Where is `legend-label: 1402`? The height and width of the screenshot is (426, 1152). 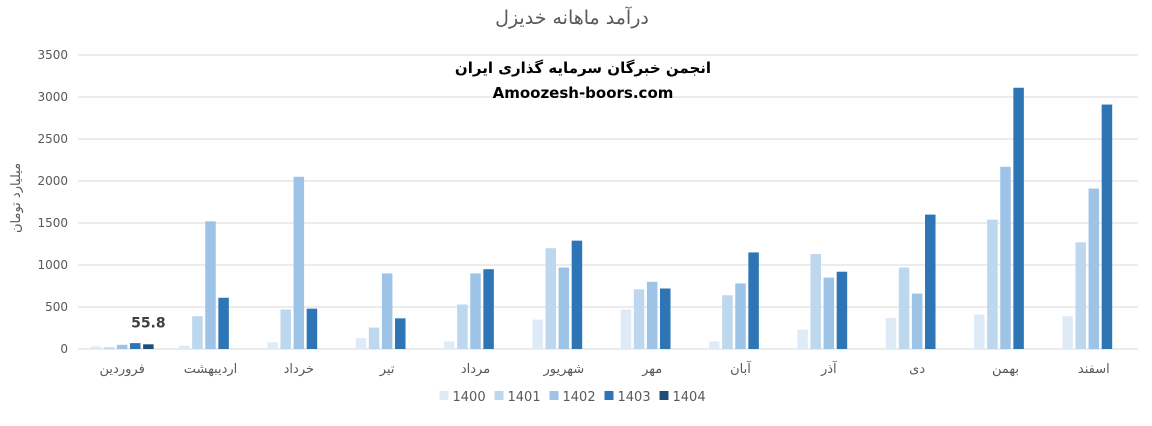
legend-label: 1402 is located at coordinates (579, 397).